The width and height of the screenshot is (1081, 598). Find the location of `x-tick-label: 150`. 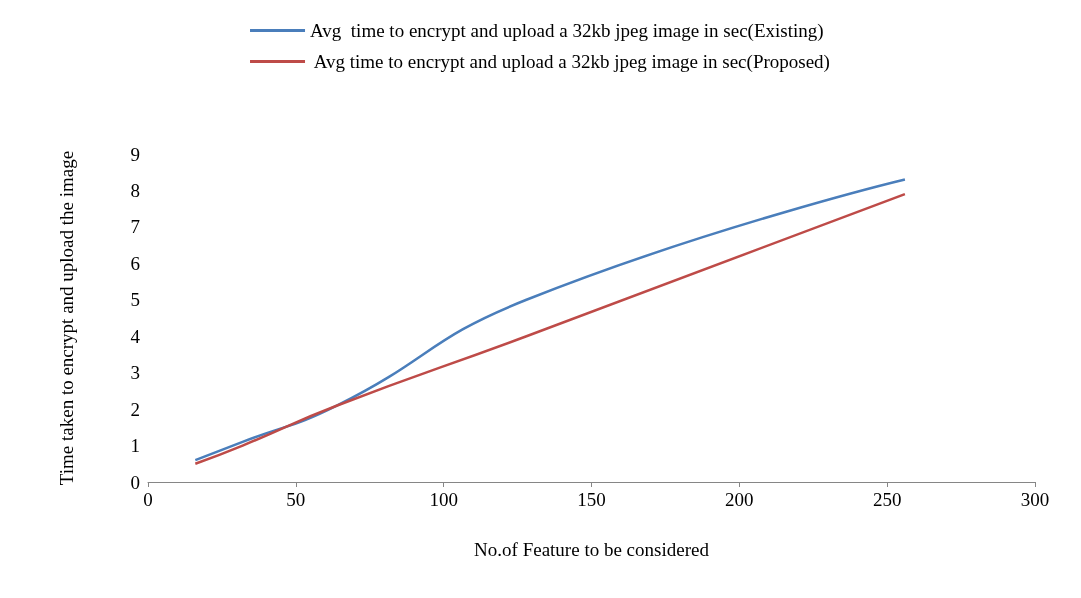

x-tick-label: 150 is located at coordinates (591, 499).